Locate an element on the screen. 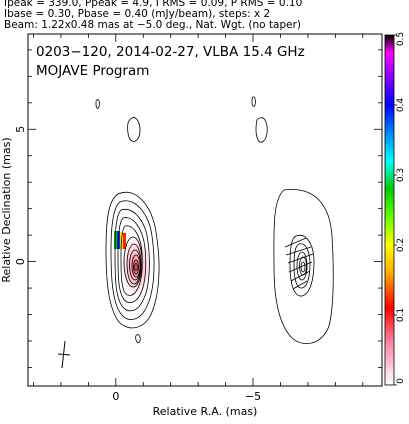 The height and width of the screenshot is (424, 409). y-tick-label: 0 is located at coordinates (20, 261).